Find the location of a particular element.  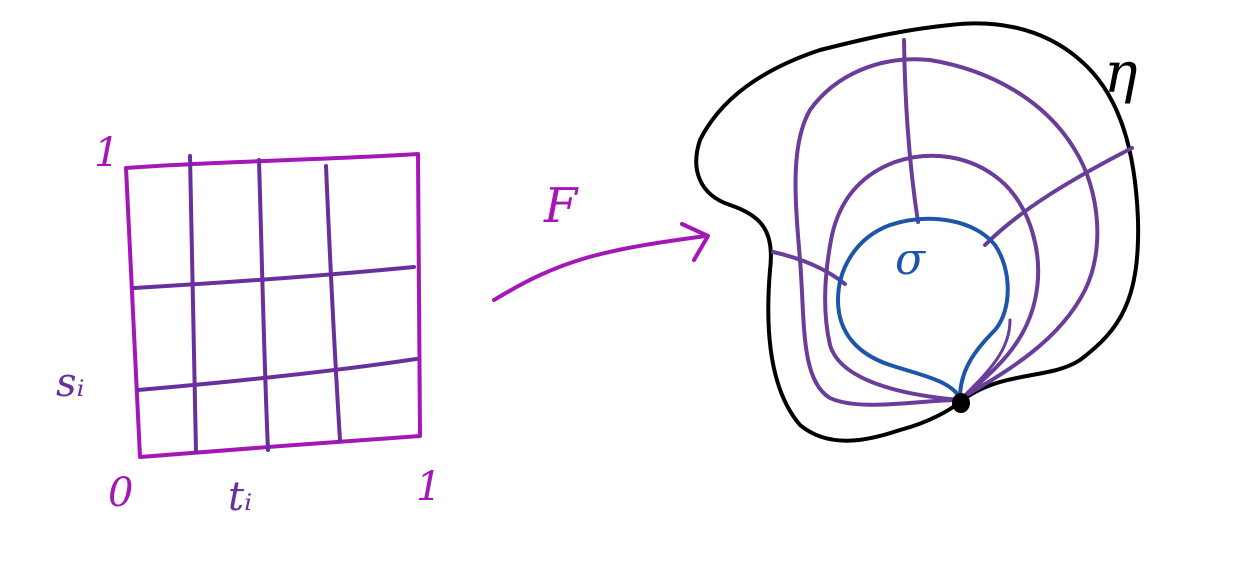

arrow-shaft is located at coordinates (600, 268).